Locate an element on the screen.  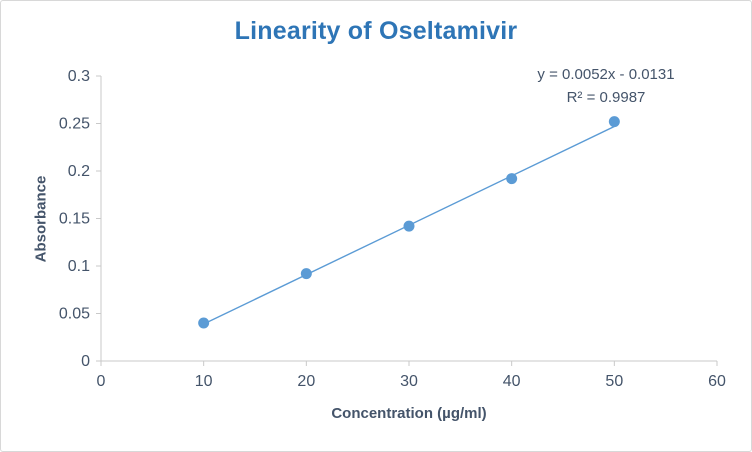
y-tick-label: 0 is located at coordinates (85, 361).